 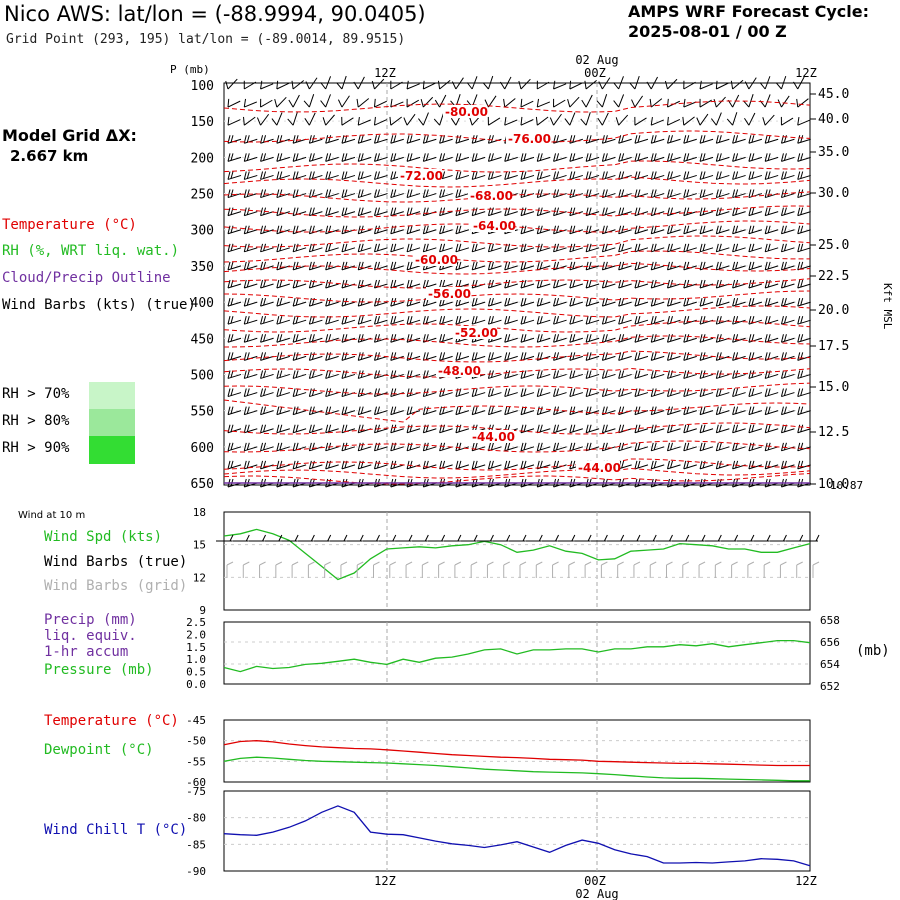 I want to click on top-time-tick: 00Z, so click(x=595, y=73).